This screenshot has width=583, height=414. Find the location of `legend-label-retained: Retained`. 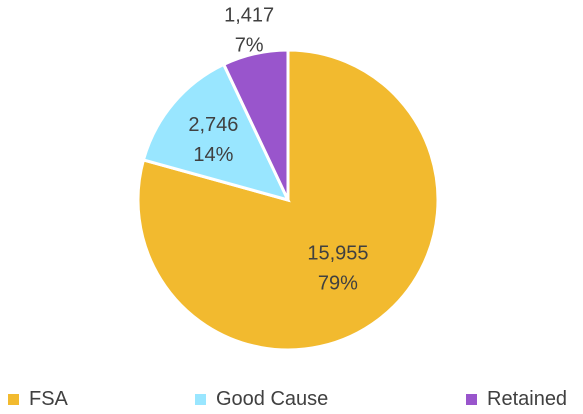

legend-label-retained: Retained is located at coordinates (527, 399).